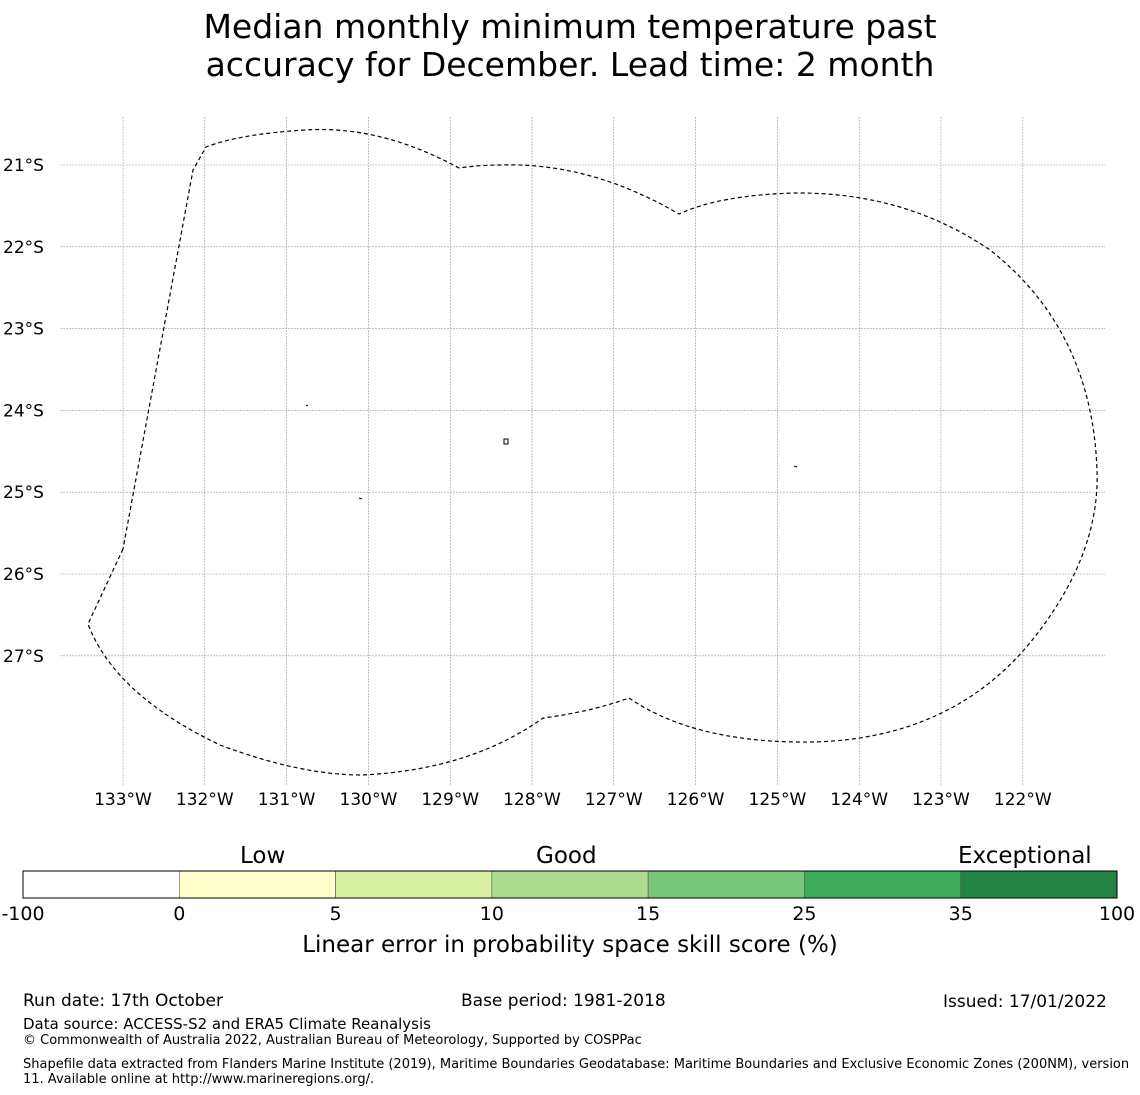 This screenshot has width=1140, height=1095. What do you see at coordinates (23, 248) in the screenshot?
I see `lat-label: 22°S` at bounding box center [23, 248].